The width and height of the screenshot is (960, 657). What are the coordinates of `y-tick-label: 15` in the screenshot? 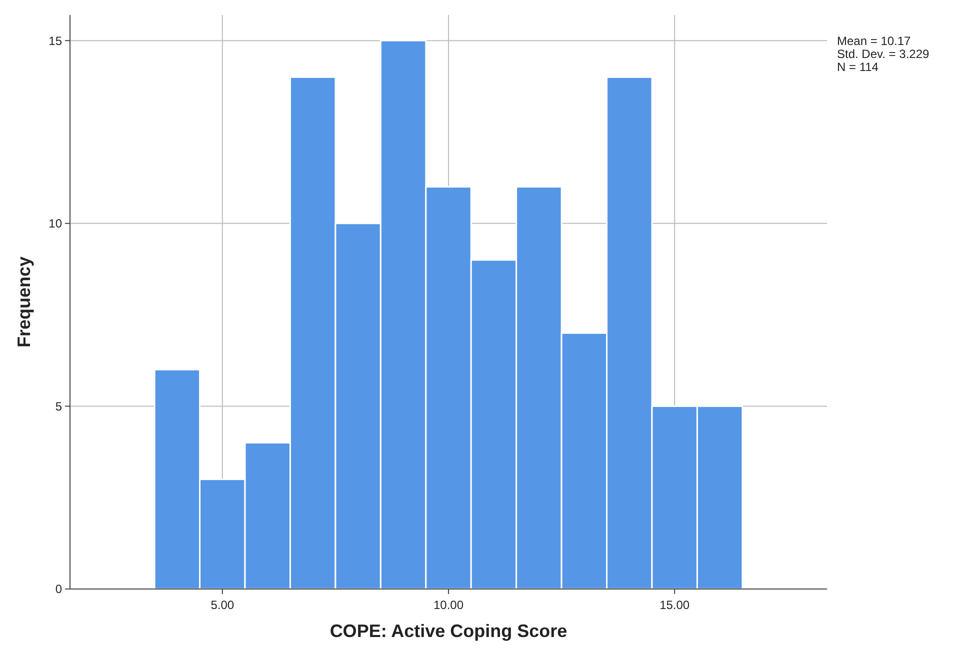 It's located at (55, 41).